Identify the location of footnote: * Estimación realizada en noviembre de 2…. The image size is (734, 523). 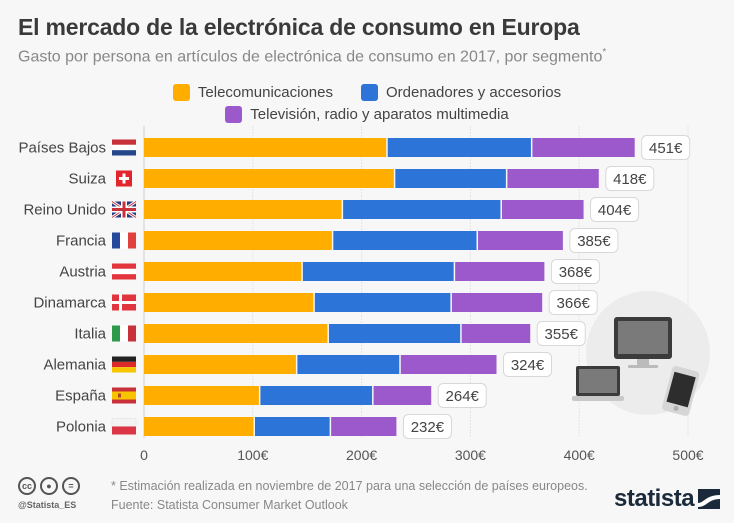
(349, 486).